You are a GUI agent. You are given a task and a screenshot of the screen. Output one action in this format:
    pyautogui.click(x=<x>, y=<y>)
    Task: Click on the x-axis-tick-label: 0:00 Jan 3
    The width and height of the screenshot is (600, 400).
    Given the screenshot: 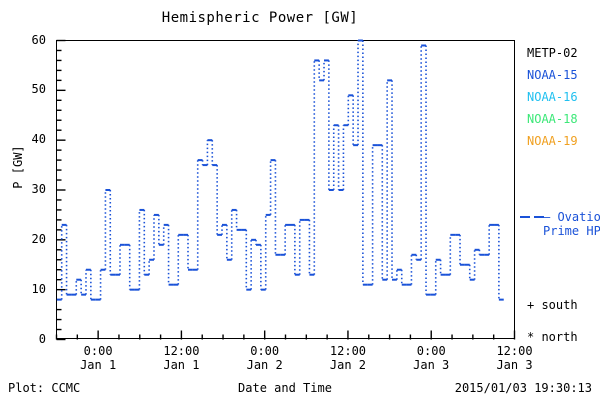 What is the action you would take?
    pyautogui.click(x=431, y=358)
    